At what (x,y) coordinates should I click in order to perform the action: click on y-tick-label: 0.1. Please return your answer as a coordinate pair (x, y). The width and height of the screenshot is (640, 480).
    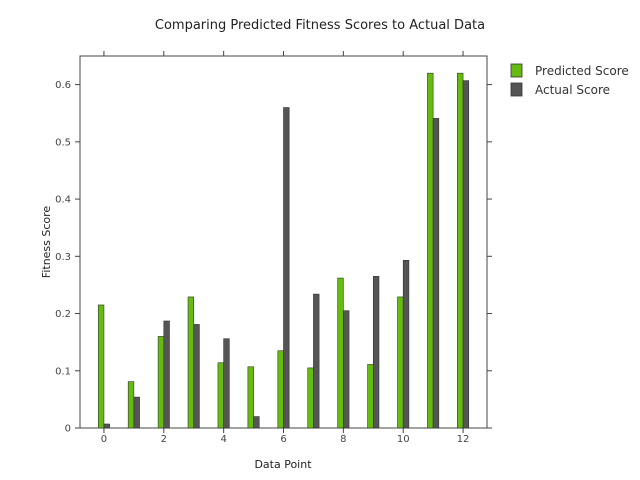
    Looking at the image, I should click on (63, 371).